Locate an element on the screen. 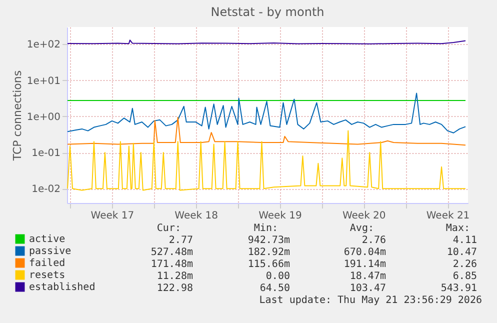 The height and width of the screenshot is (323, 497). legend-label: established is located at coordinates (62, 287).